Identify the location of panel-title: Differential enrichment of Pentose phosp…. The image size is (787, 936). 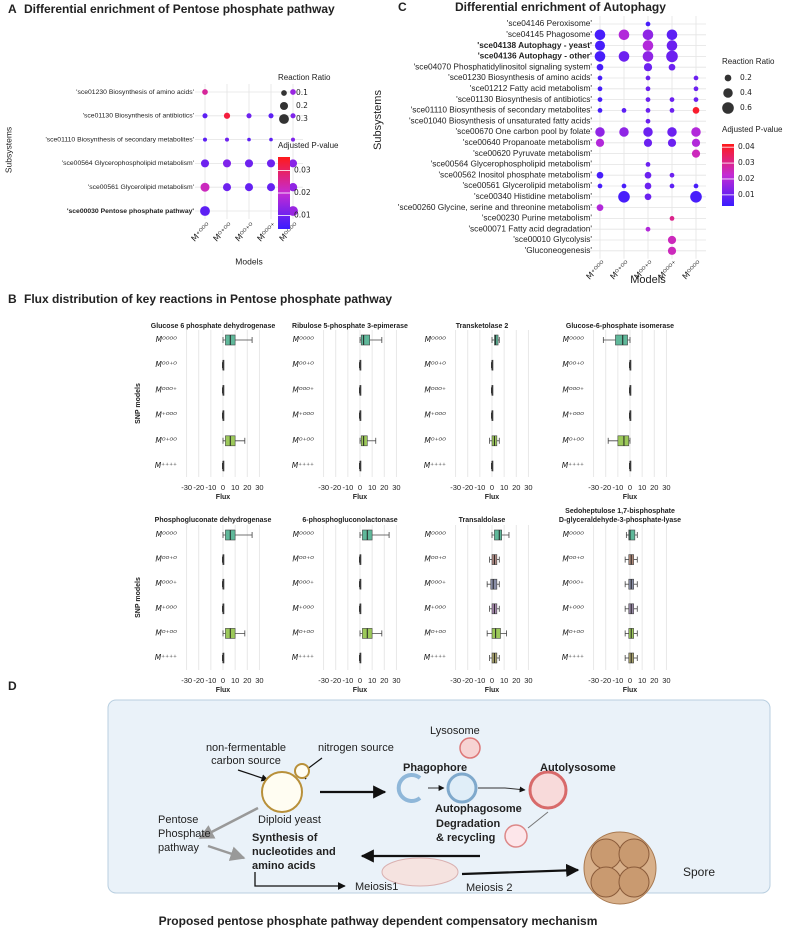
(179, 9).